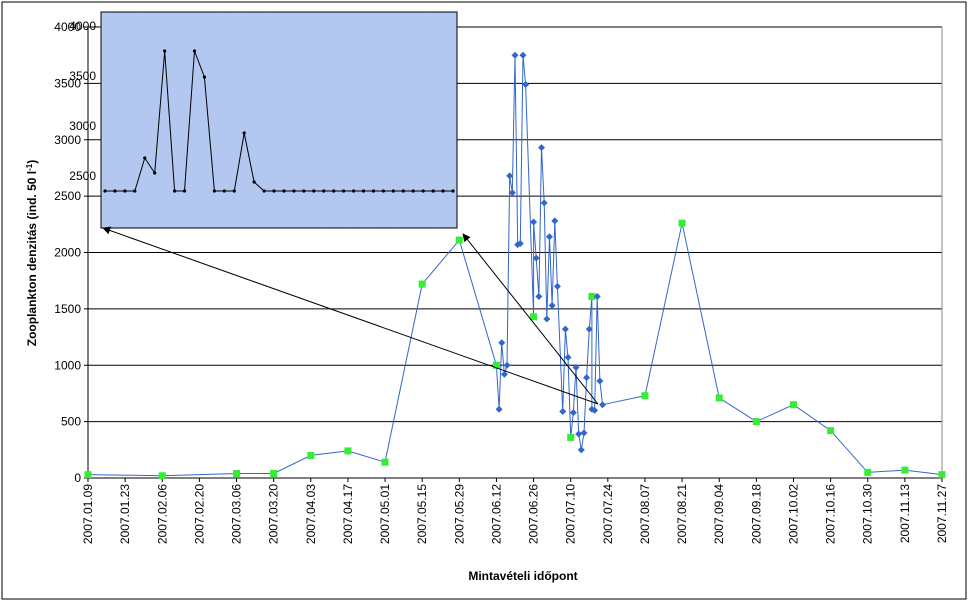  What do you see at coordinates (125, 514) in the screenshot?
I see `x-tick-label: 2007.01.23` at bounding box center [125, 514].